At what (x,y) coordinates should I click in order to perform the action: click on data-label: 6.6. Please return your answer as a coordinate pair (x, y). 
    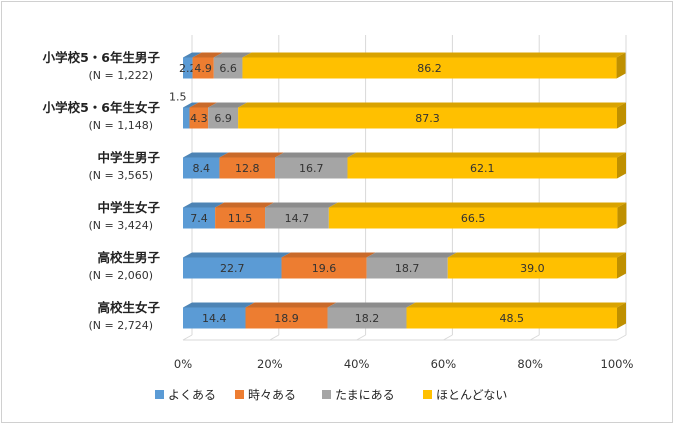
    Looking at the image, I should click on (228, 68).